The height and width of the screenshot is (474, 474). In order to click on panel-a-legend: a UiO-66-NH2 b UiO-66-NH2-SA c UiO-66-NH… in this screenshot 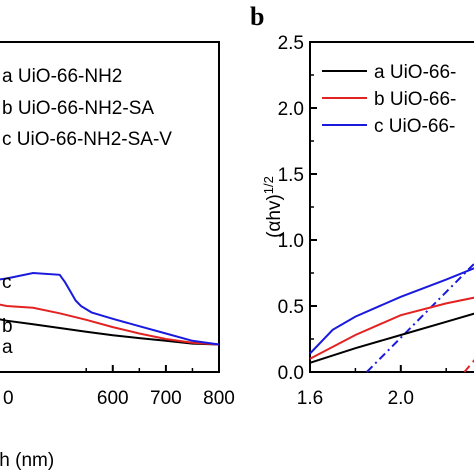, I will do `click(87, 108)`.